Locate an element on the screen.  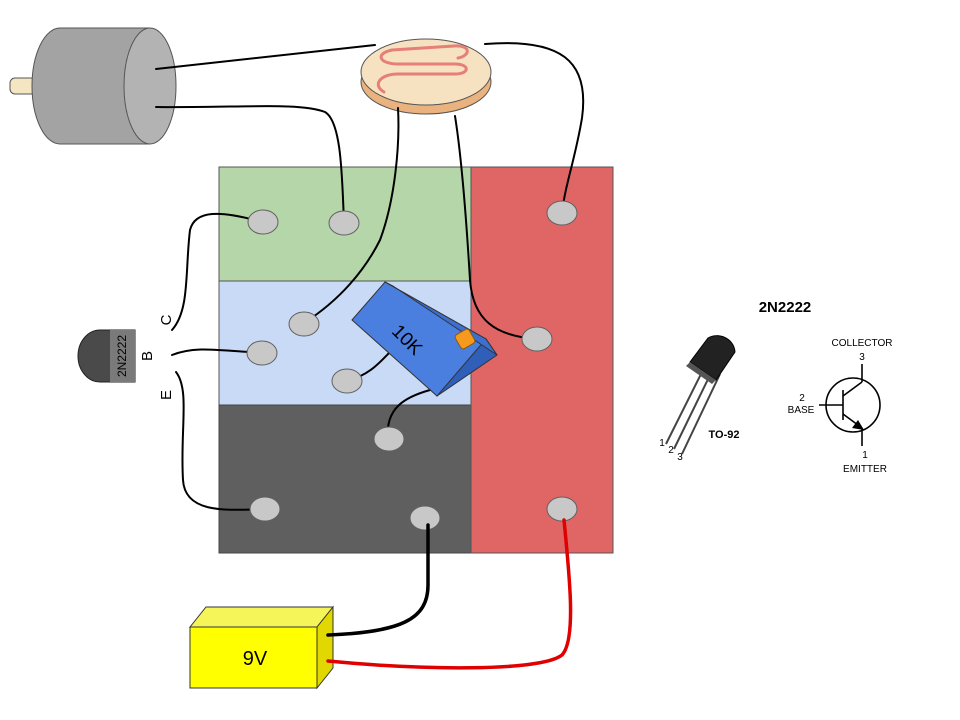
npn-emitter-arrow is located at coordinates (858, 425).